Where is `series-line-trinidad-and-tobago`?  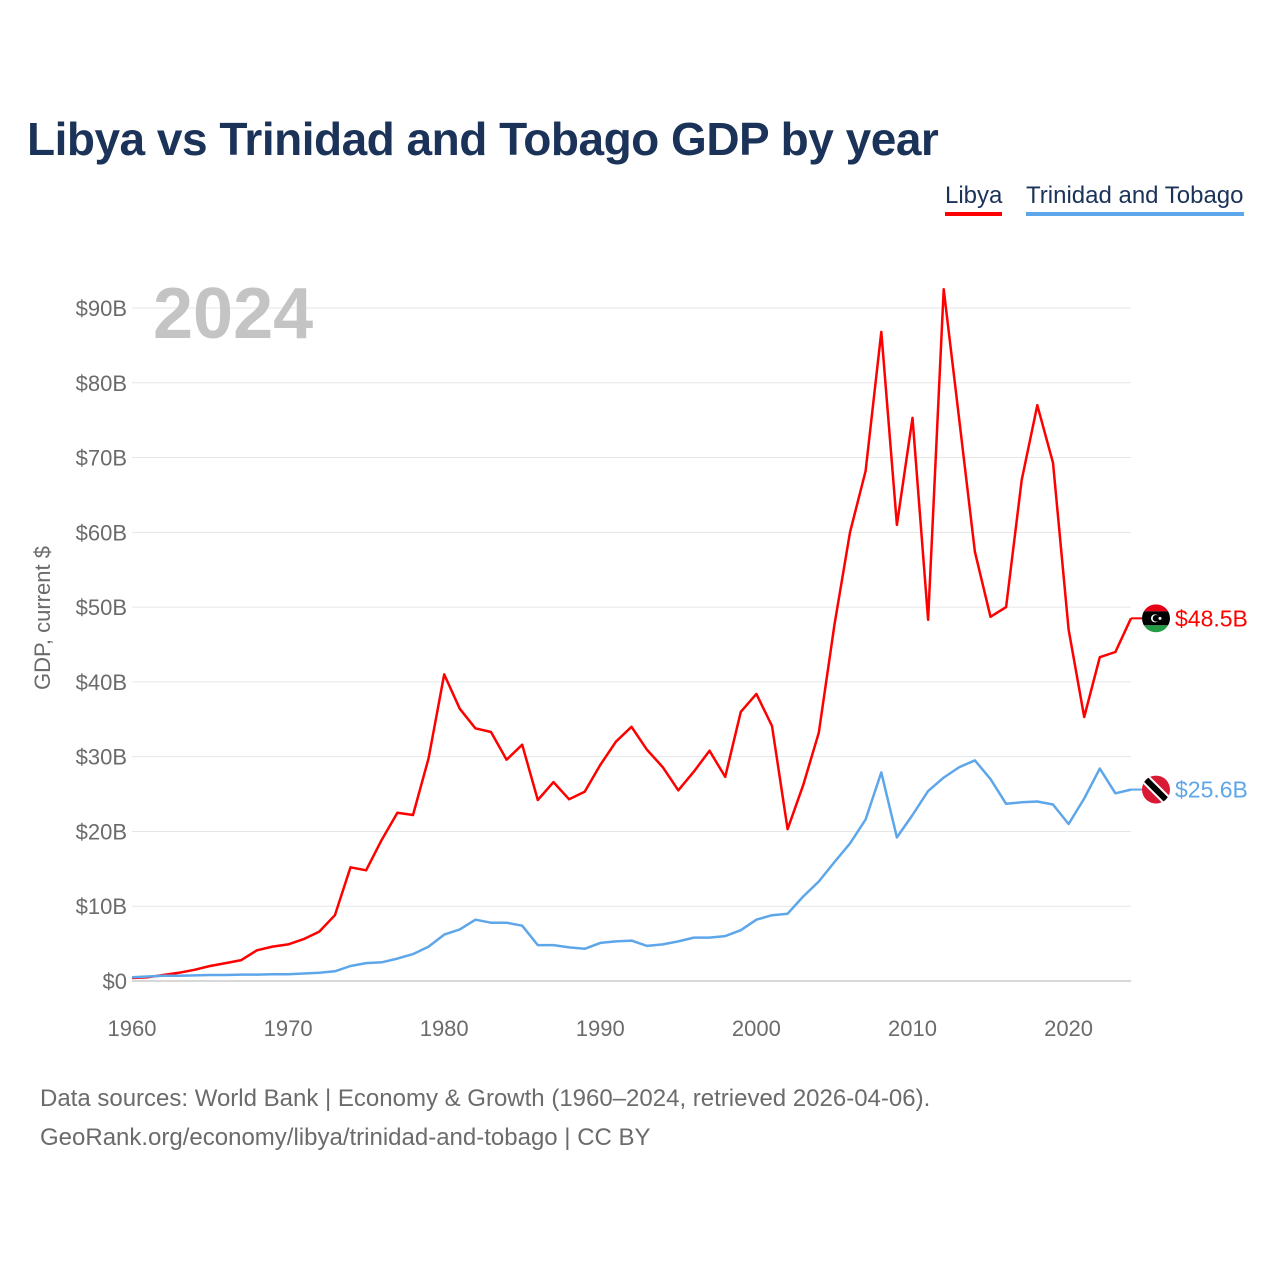 series-line-trinidad-and-tobago is located at coordinates (631, 869).